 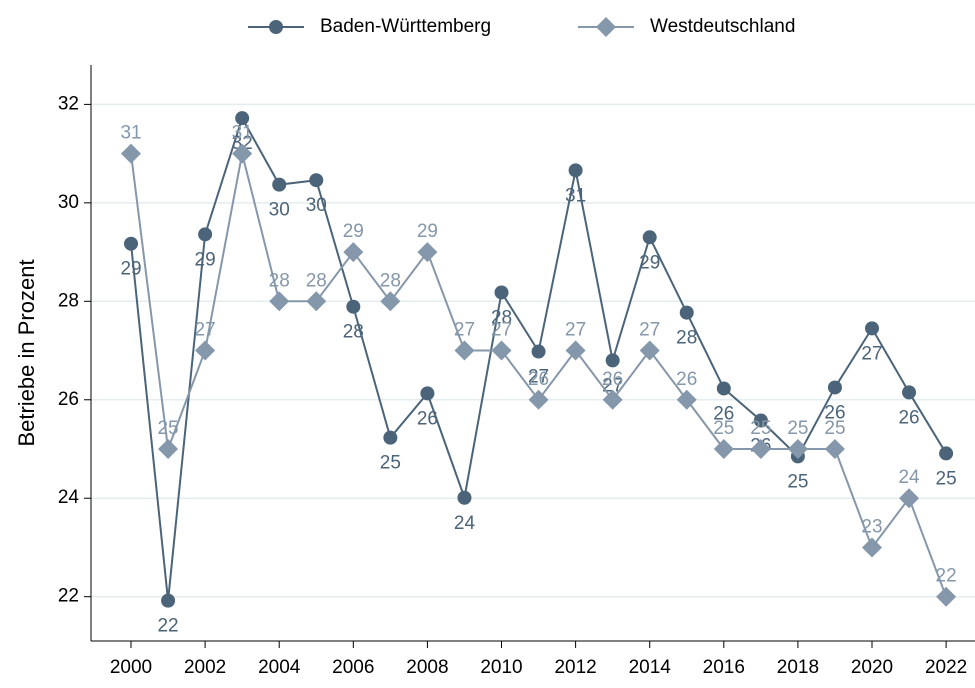 What do you see at coordinates (68, 596) in the screenshot?
I see `y-tick-label: 22` at bounding box center [68, 596].